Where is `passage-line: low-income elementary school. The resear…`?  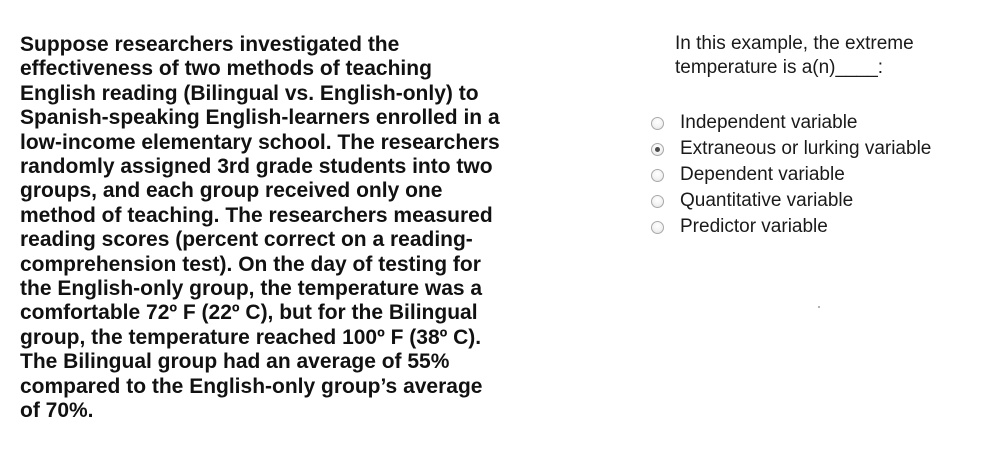 passage-line: low-income elementary school. The resear… is located at coordinates (260, 142).